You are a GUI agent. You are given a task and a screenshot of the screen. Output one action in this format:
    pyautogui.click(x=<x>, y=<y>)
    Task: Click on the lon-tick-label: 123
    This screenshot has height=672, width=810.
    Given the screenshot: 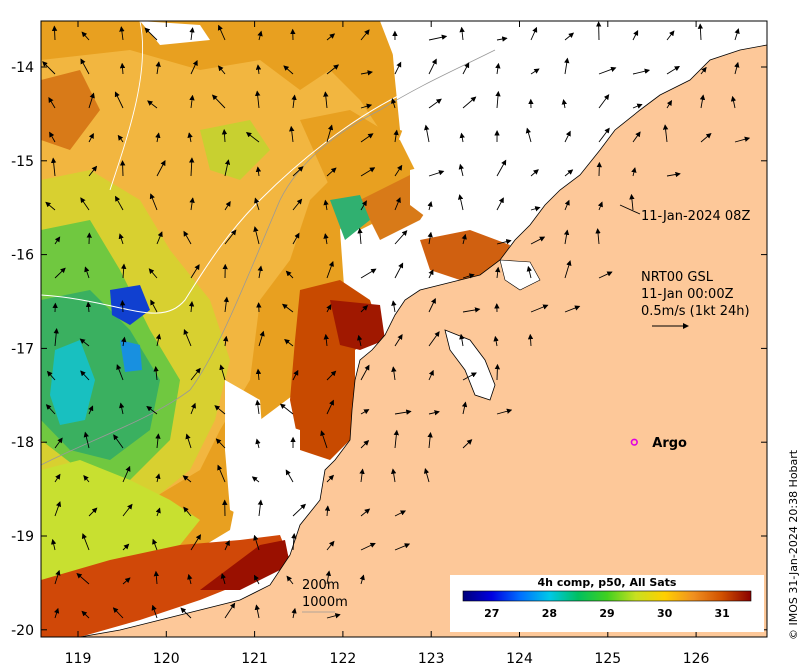 What is the action you would take?
    pyautogui.click(x=431, y=659)
    